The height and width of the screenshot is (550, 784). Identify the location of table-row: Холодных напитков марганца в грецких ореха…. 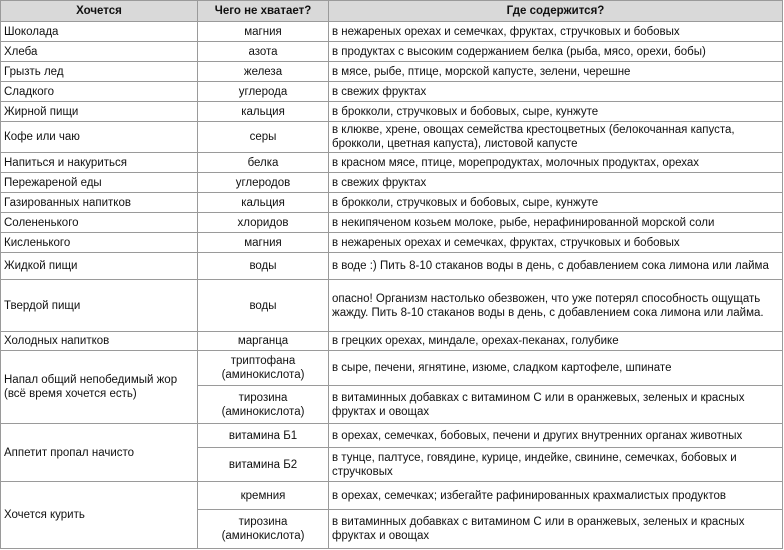
(391, 341).